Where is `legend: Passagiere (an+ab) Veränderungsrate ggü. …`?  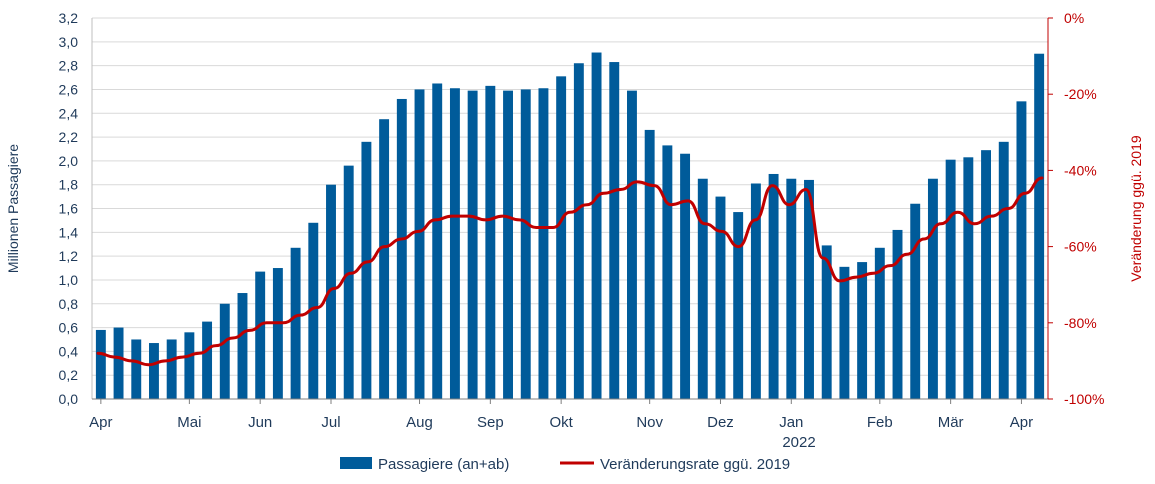 legend: Passagiere (an+ab) Veränderungsrate ggü. … is located at coordinates (565, 464).